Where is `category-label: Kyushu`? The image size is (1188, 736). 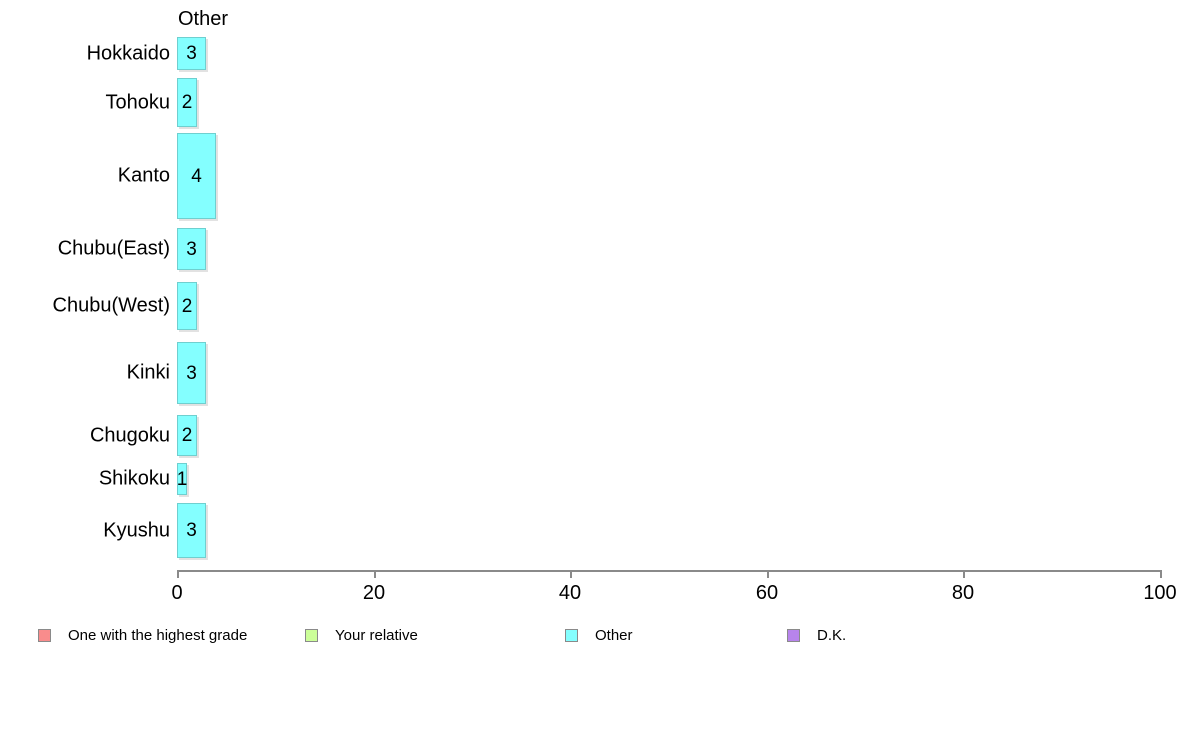 category-label: Kyushu is located at coordinates (136, 530).